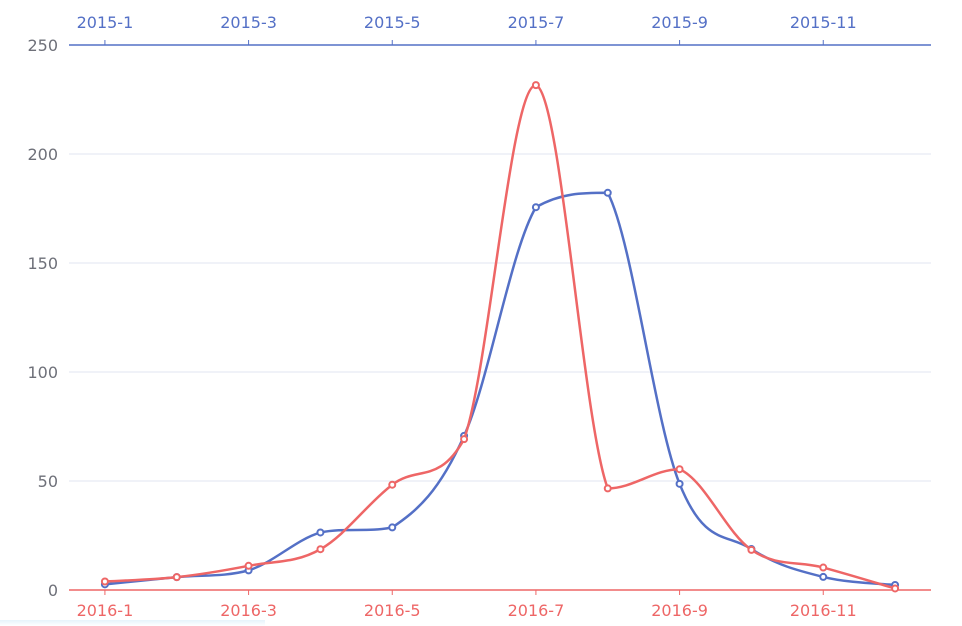  Describe the element at coordinates (105, 22) in the screenshot. I see `top-x-tick-label: 2015-1` at that location.